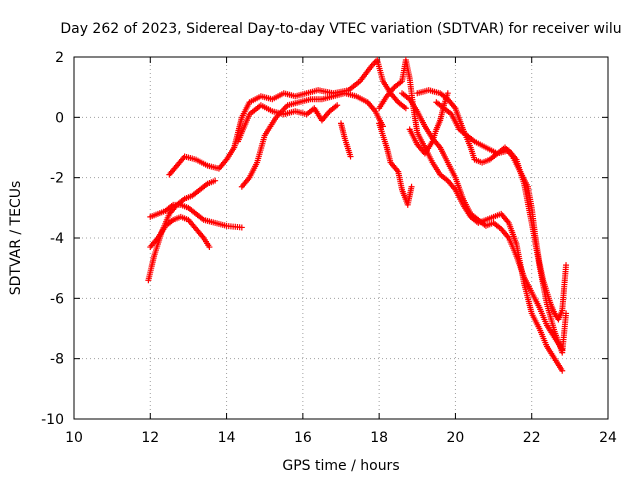 This screenshot has height=480, width=640. I want to click on x-tick-label: 16, so click(303, 438).